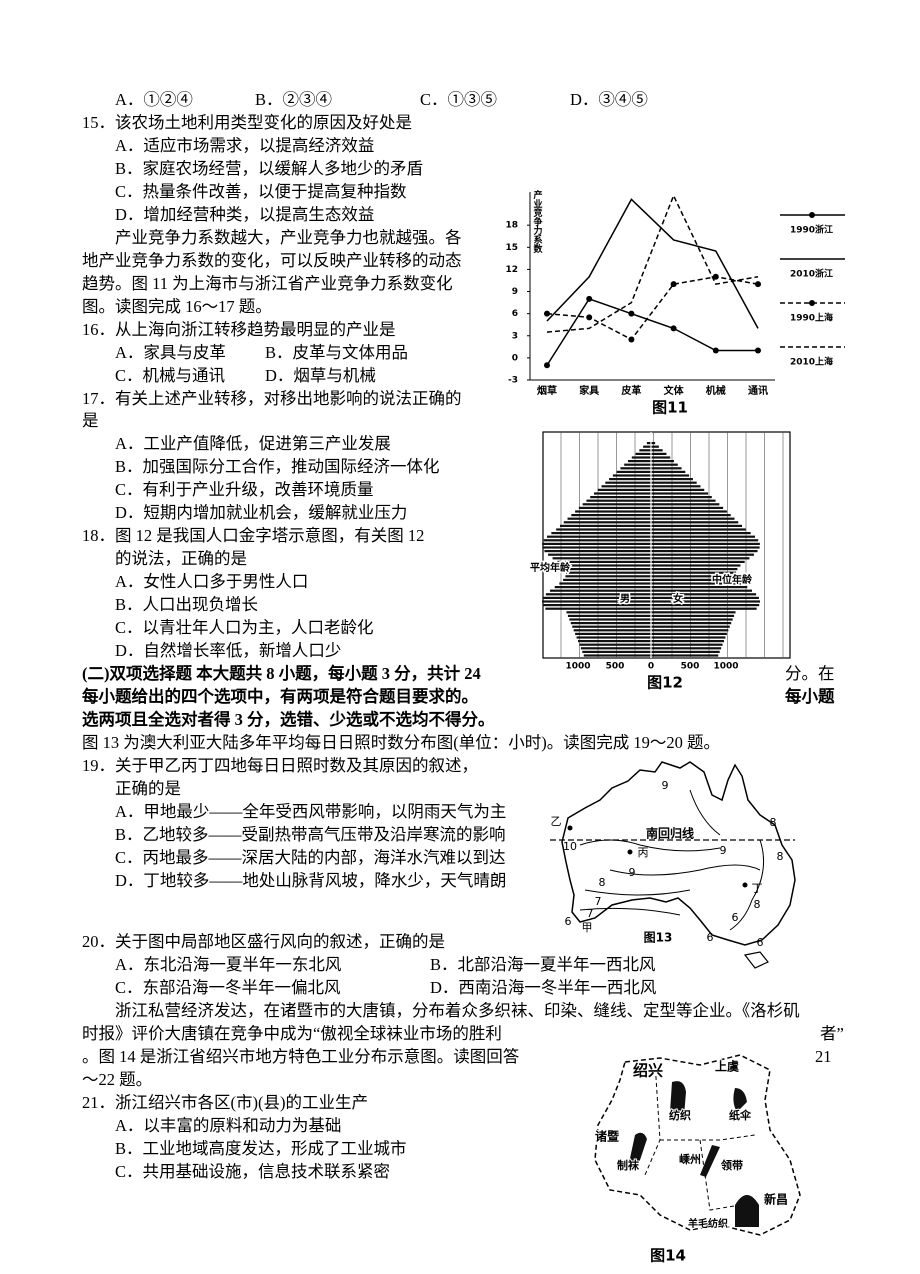  What do you see at coordinates (513, 381) in the screenshot?
I see `y-tick-label: -3` at bounding box center [513, 381].